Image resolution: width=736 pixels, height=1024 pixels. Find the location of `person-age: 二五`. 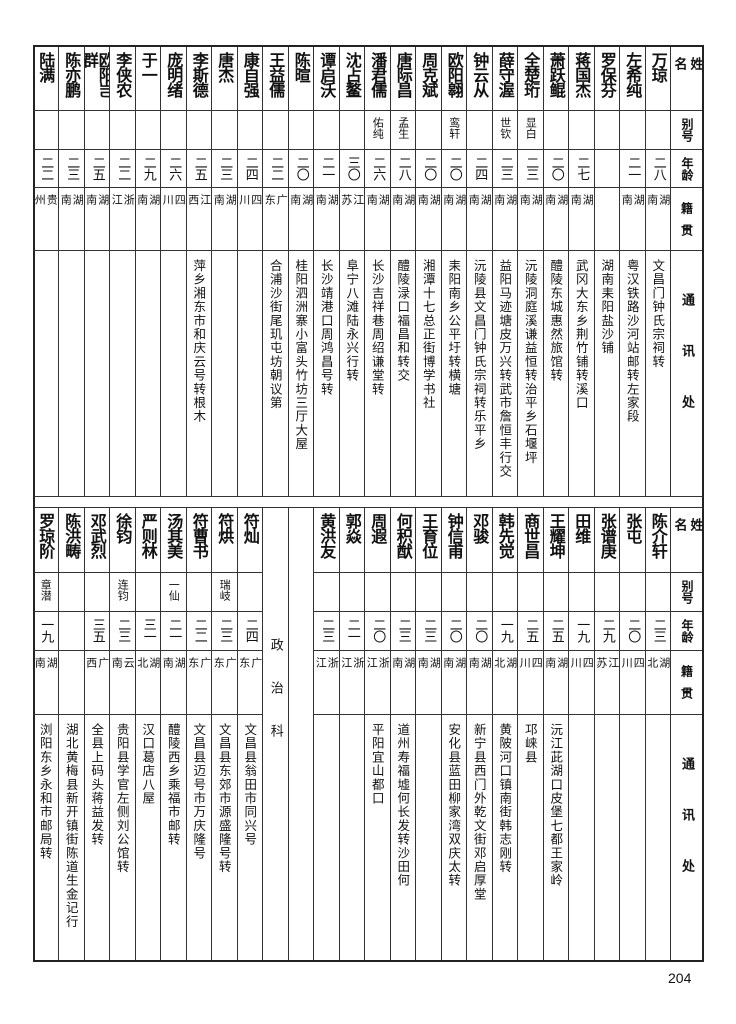

person-age: 二五 is located at coordinates (97, 167).